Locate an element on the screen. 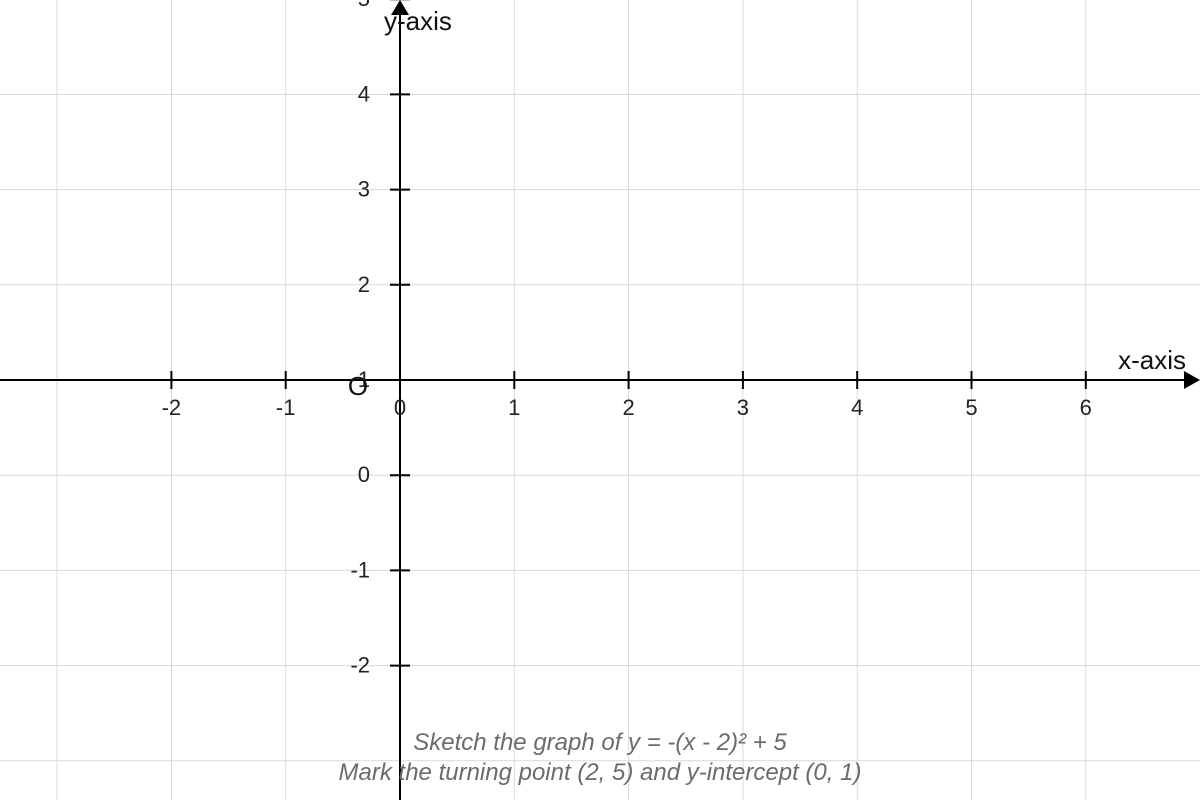 This screenshot has width=1200, height=800. y-tick-label: 1 is located at coordinates (364, 379).